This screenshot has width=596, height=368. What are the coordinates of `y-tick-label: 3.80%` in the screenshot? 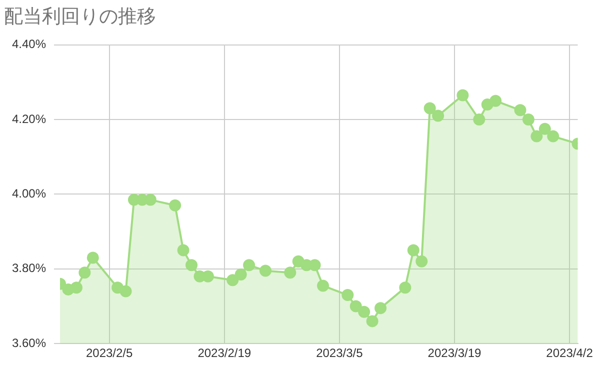 It's located at (29, 268).